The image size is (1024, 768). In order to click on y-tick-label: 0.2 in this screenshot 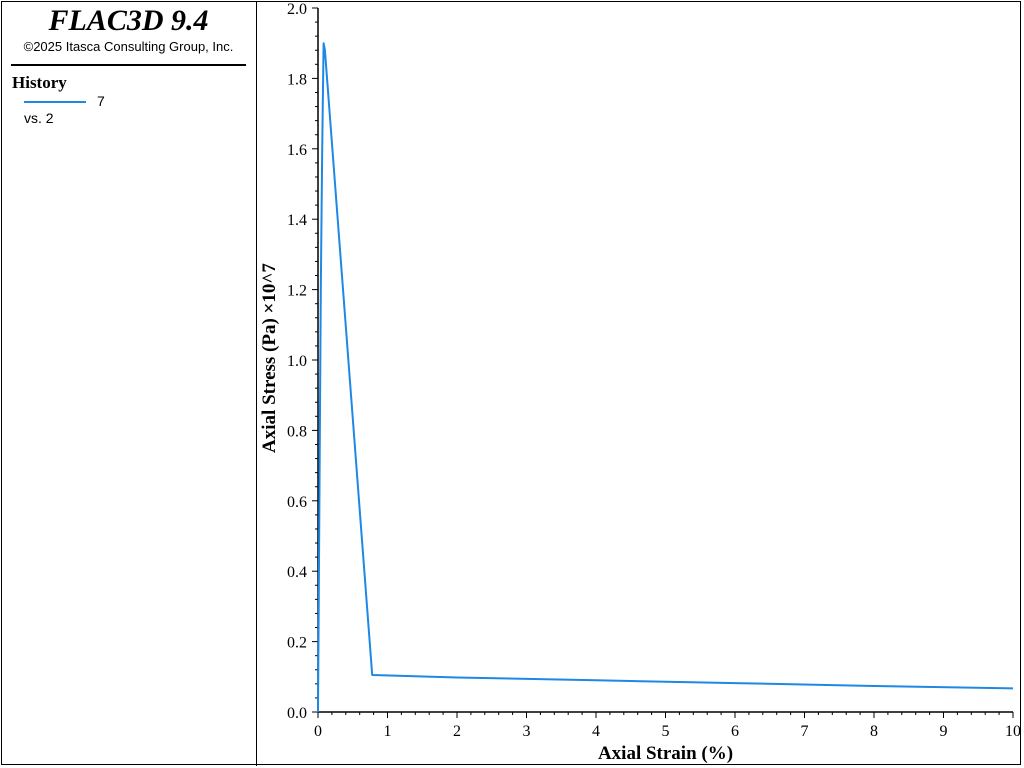, I will do `click(297, 643)`.